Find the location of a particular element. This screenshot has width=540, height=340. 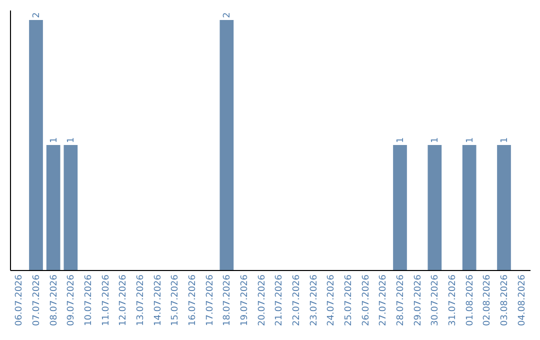

x-tick-label: 31.07.2026 is located at coordinates (453, 300).